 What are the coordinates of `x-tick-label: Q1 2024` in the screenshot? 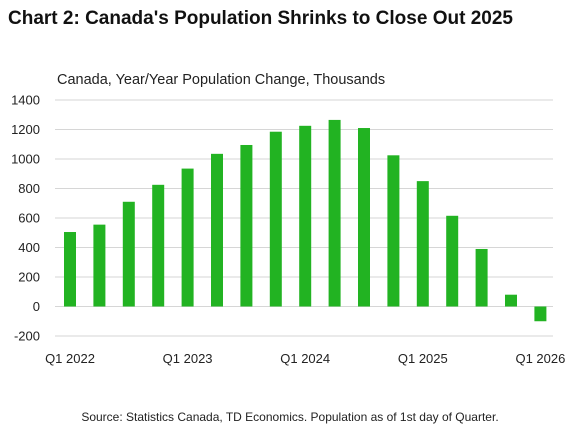 It's located at (305, 358).